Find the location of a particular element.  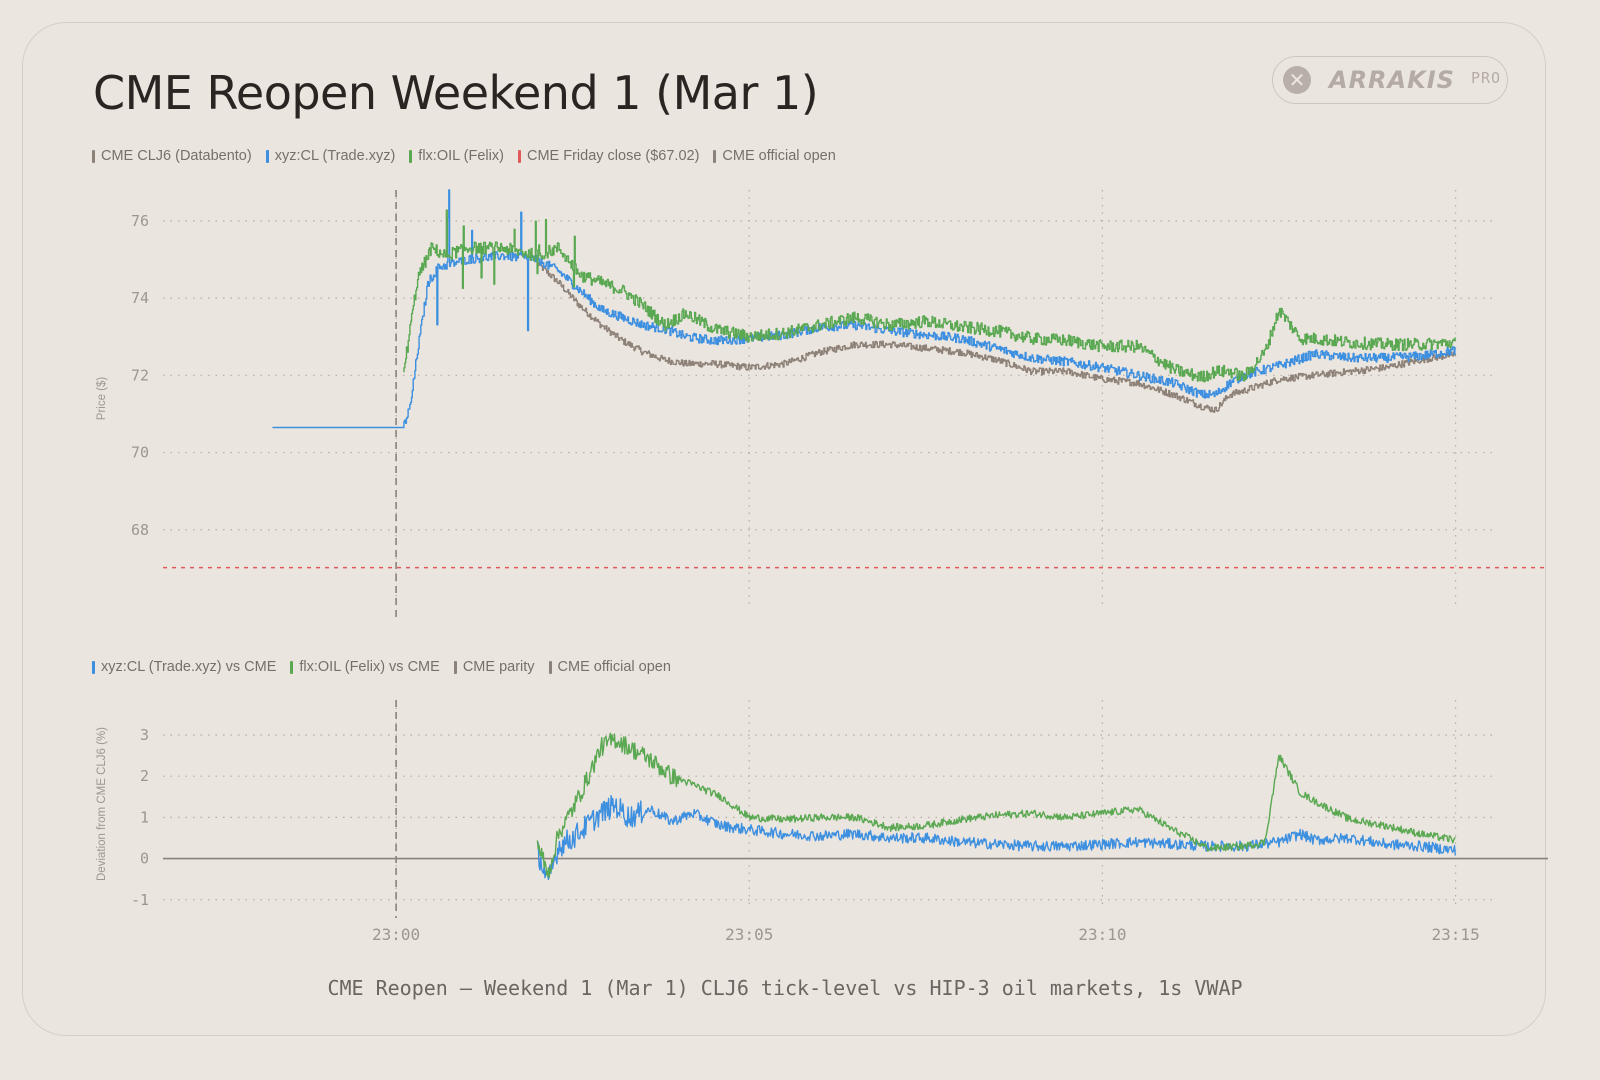

legend-label: xyz:CL (Trade.xyz) is located at coordinates (335, 156).